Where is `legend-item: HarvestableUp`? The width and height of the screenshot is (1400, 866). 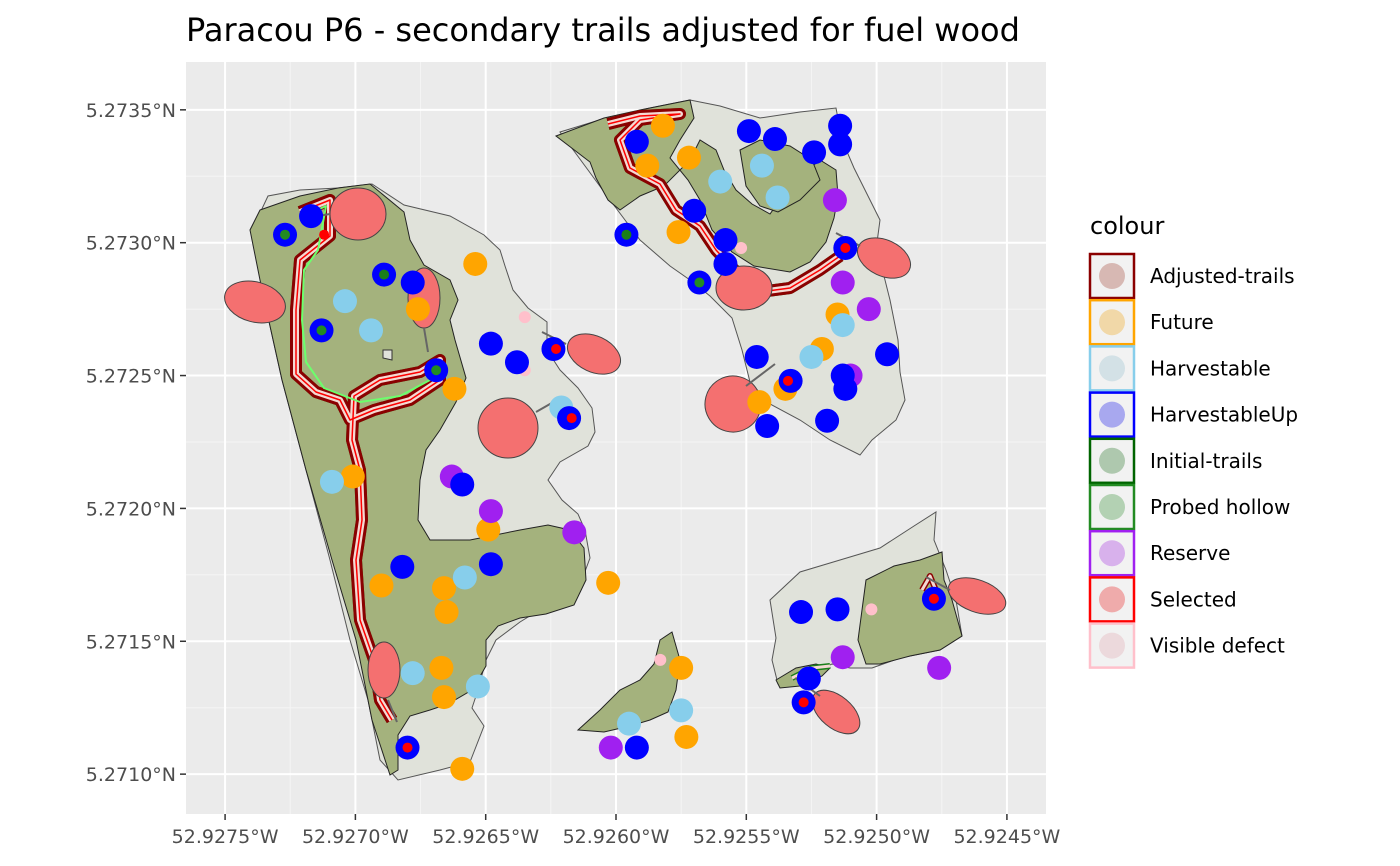 legend-item: HarvestableUp is located at coordinates (1193, 414).